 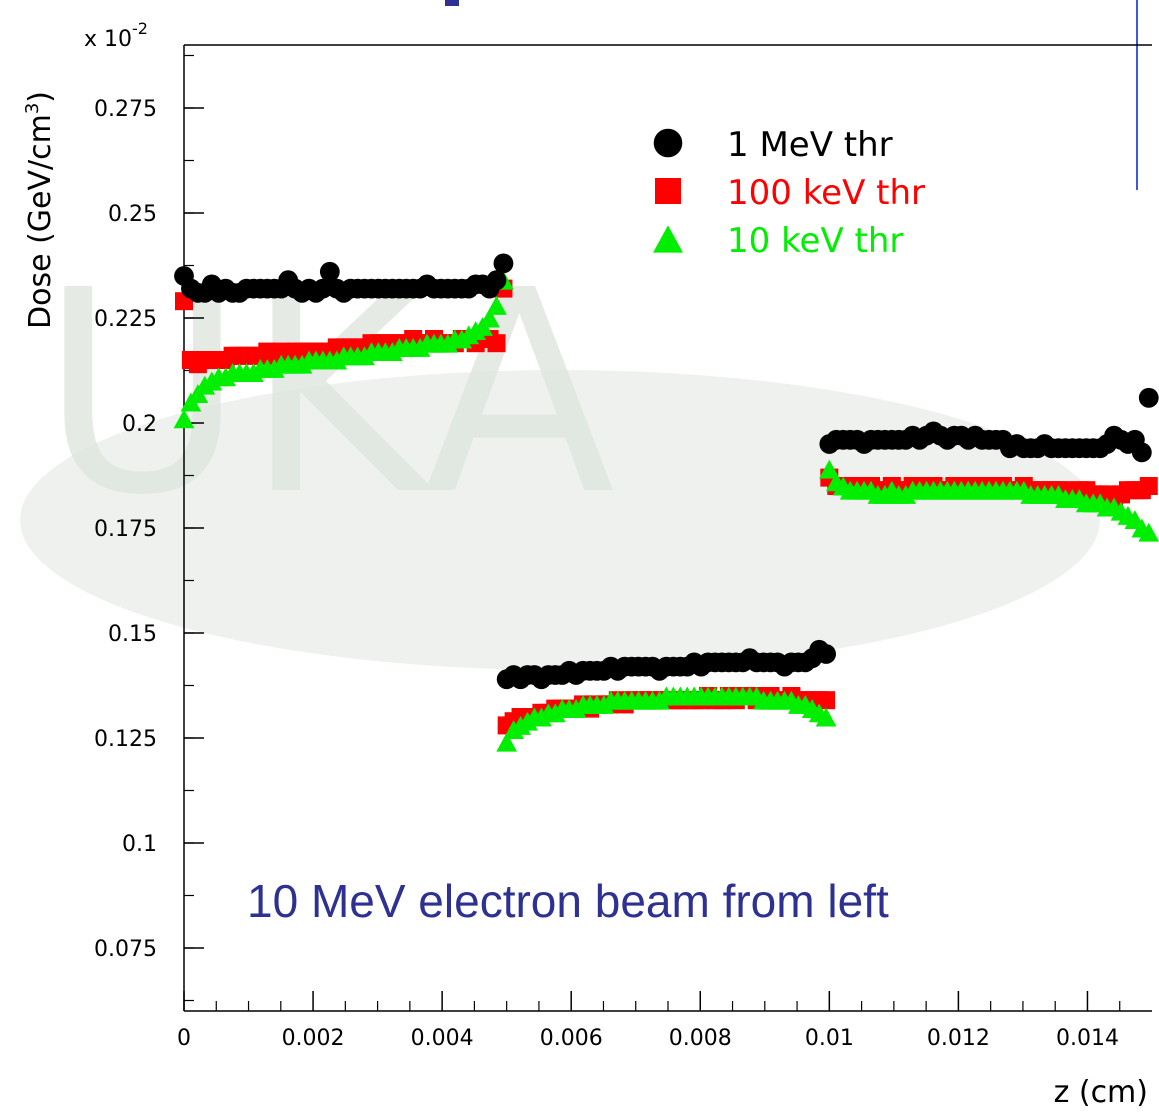 I want to click on x-tick-label: 0.002, so click(x=313, y=1038).